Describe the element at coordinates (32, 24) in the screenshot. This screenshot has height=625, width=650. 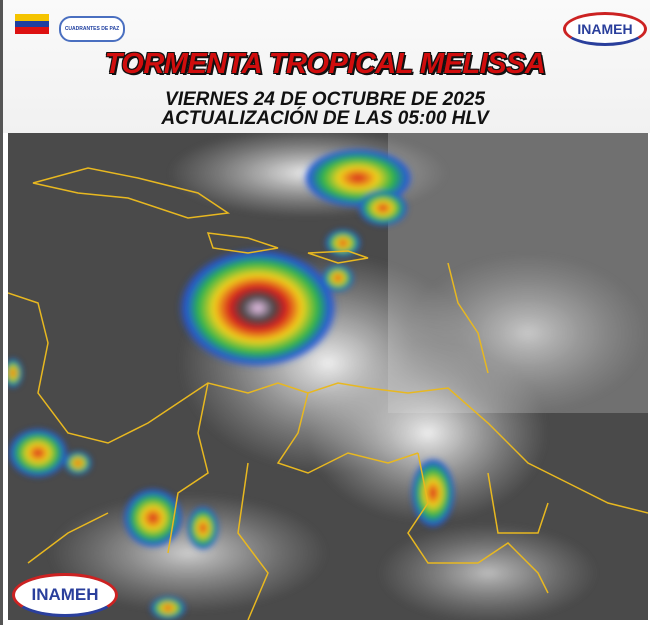
I see `venezuela-flag-icon` at that location.